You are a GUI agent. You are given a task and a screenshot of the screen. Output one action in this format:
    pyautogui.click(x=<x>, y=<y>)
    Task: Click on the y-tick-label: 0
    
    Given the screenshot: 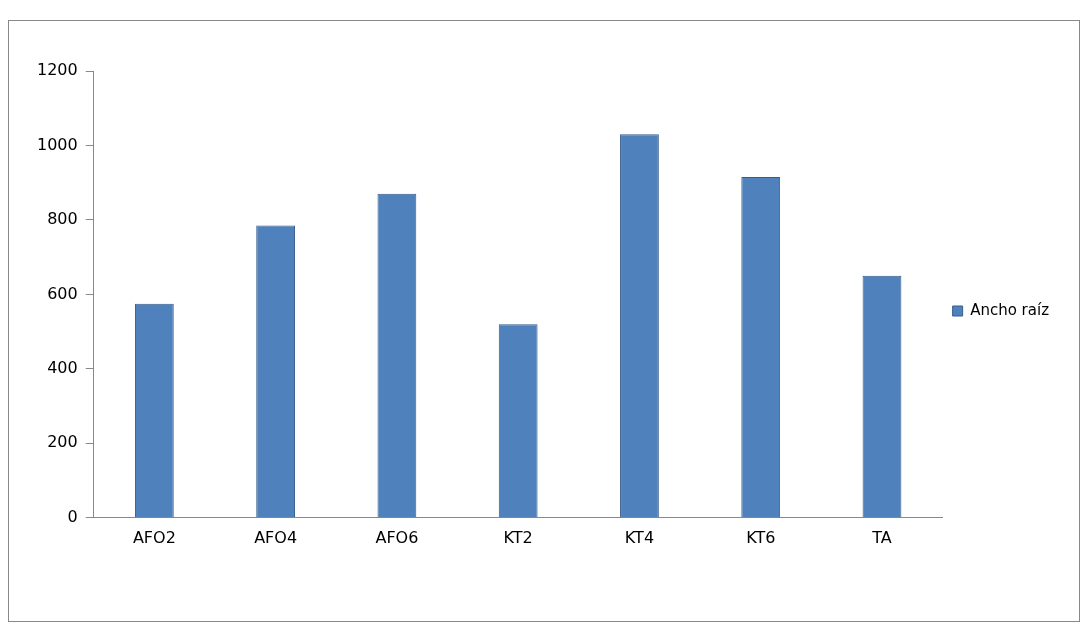 What is the action you would take?
    pyautogui.click(x=72, y=516)
    